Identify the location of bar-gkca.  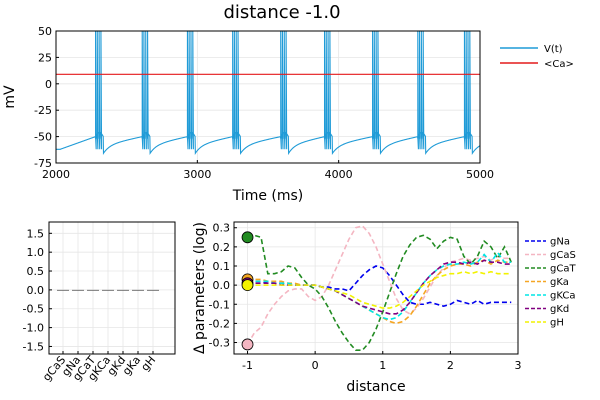
(108, 290).